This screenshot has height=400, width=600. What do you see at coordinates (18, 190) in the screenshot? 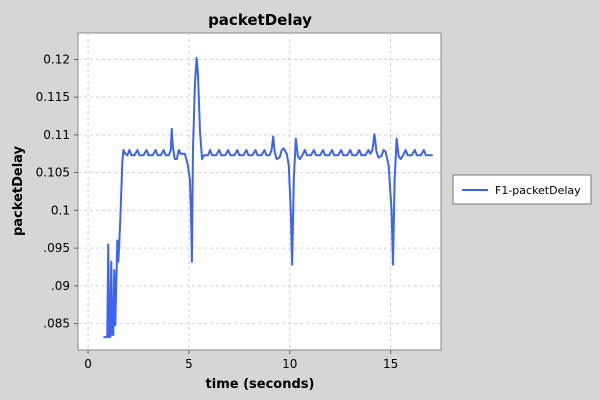
I see `y-axis-label: packetDelay` at bounding box center [18, 190].